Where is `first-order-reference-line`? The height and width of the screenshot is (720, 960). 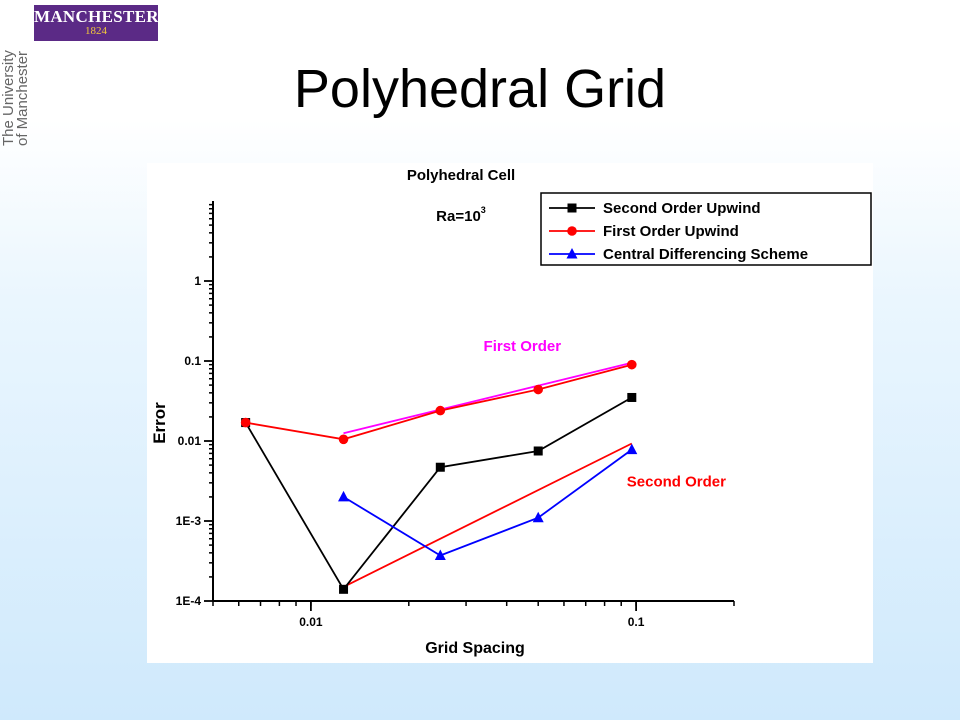
first-order-reference-line is located at coordinates (488, 398).